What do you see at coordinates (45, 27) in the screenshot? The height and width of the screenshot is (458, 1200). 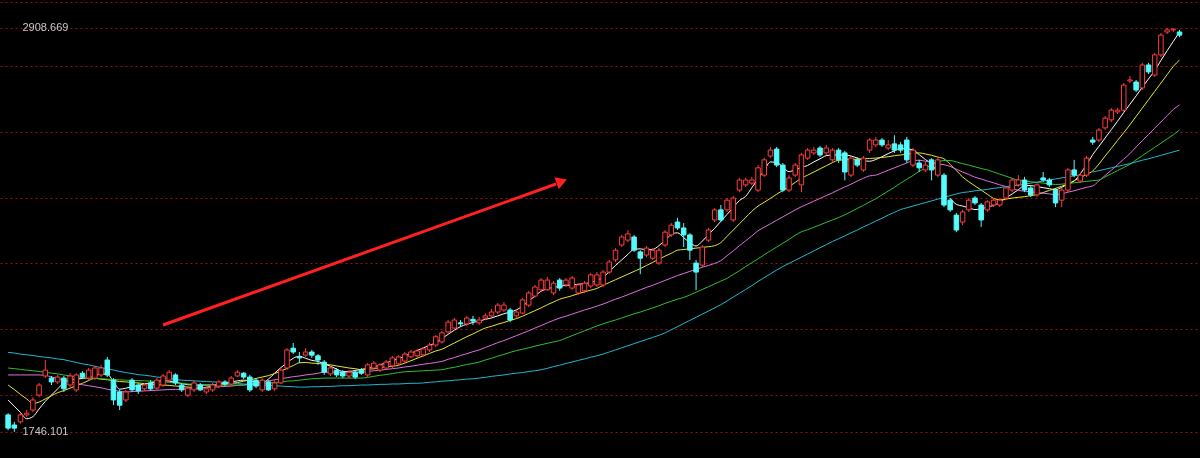 I see `y-tick-label: 2908.669` at bounding box center [45, 27].